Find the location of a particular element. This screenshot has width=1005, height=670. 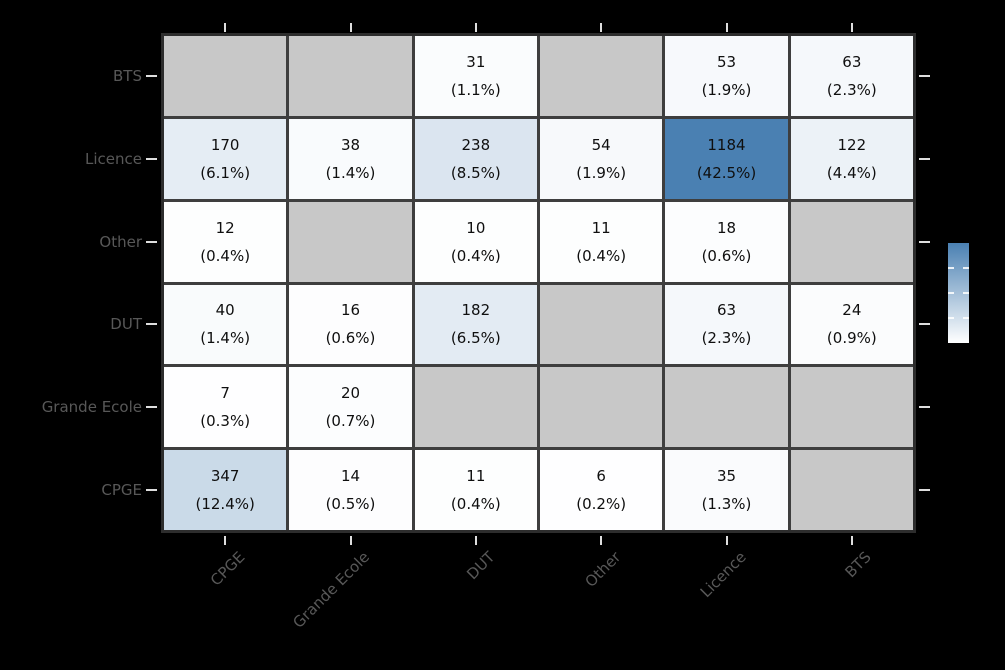

cell-count: 1184 is located at coordinates (726, 144).